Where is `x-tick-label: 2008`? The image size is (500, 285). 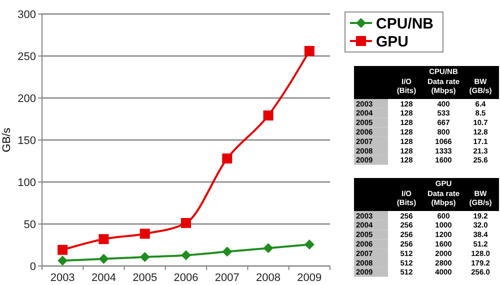 x-tick-label: 2008 is located at coordinates (268, 278).